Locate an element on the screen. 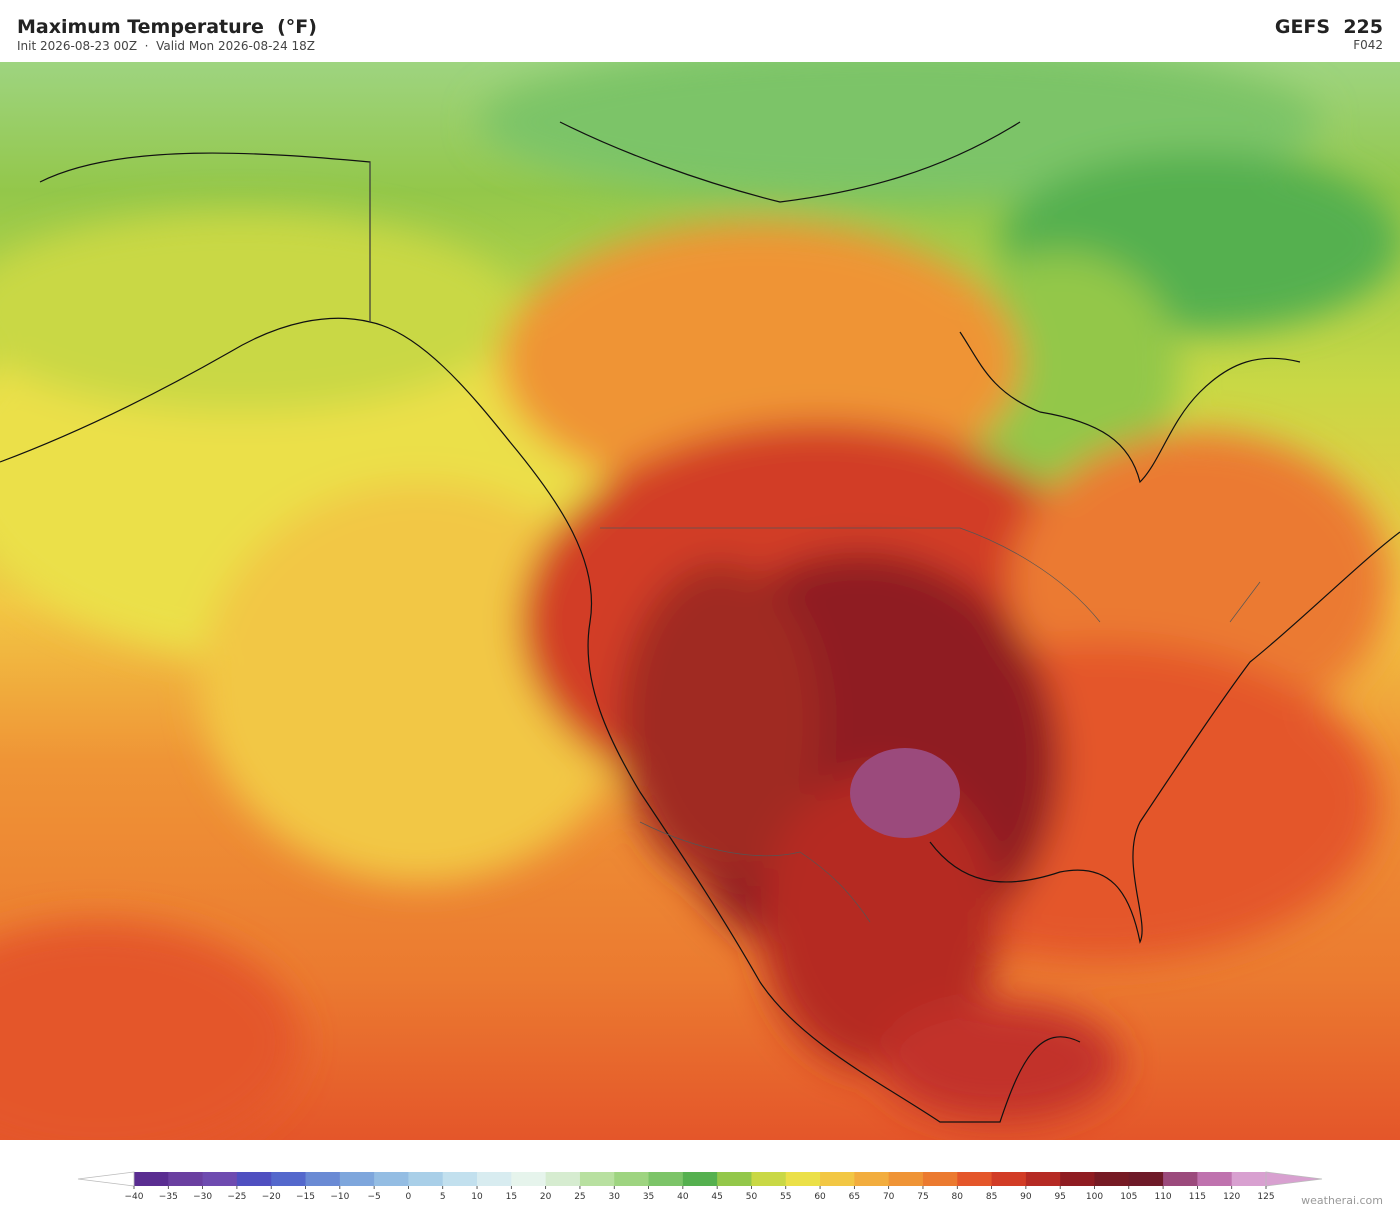 The image size is (1400, 1215). colorbar-tick-label: 70 is located at coordinates (889, 1196).